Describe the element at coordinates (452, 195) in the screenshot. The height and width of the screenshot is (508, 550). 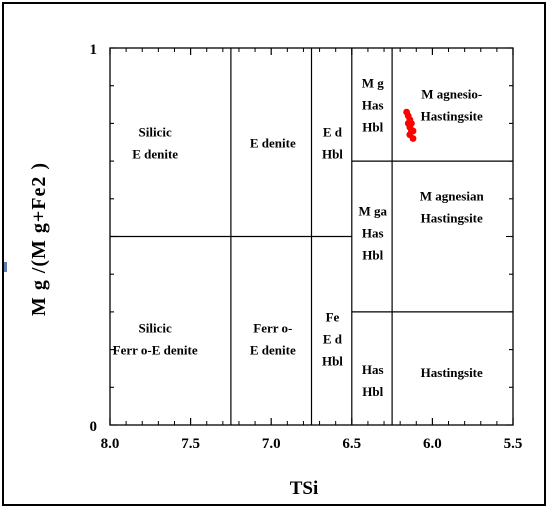
I see `region-label: M agnesian` at that location.